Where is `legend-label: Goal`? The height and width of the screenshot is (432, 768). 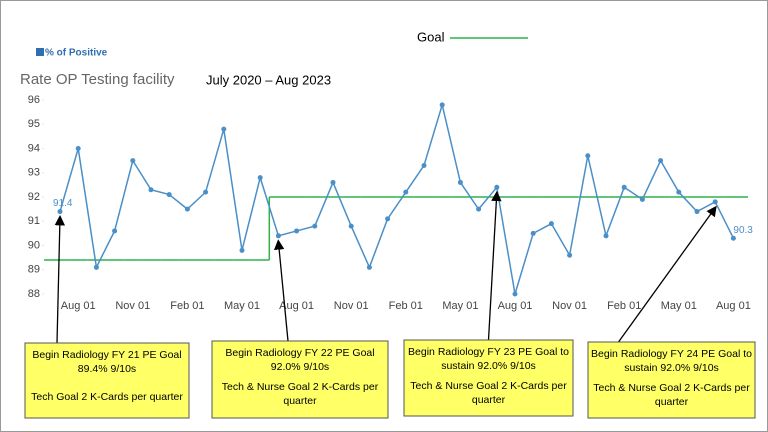 legend-label: Goal is located at coordinates (431, 36).